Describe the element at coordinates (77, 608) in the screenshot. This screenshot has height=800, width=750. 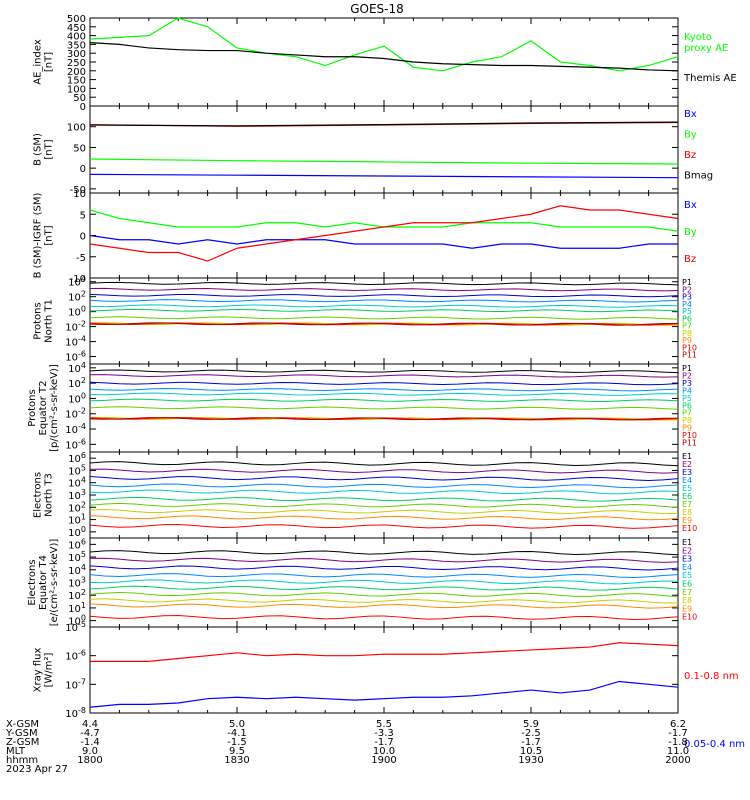
I see `y-tick-label: 10¹` at that location.